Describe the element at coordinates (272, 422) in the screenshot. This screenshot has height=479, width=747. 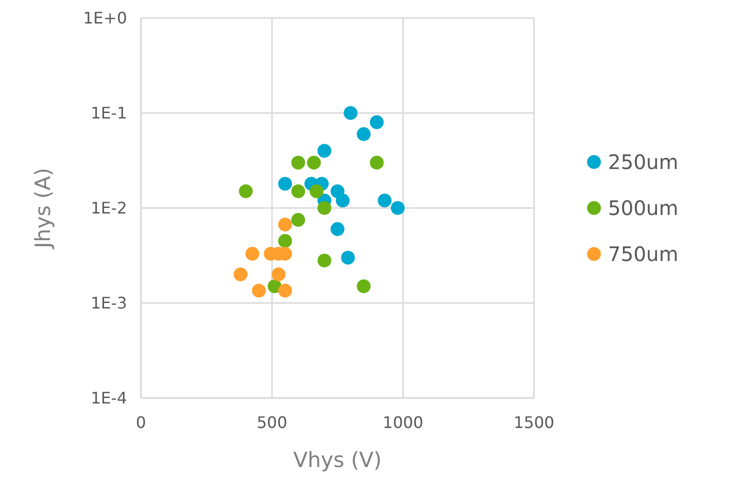
I see `x-tick-label: 500` at that location.